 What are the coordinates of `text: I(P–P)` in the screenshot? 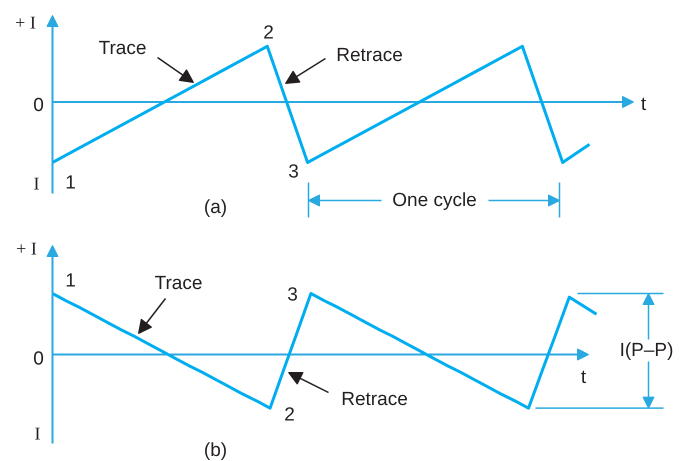 It's located at (647, 350).